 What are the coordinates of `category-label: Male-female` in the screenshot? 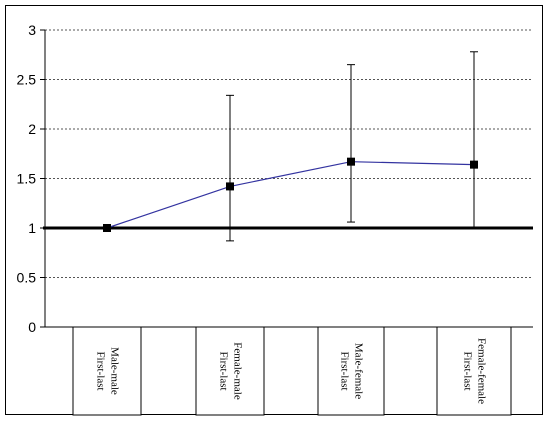 It's located at (358, 371).